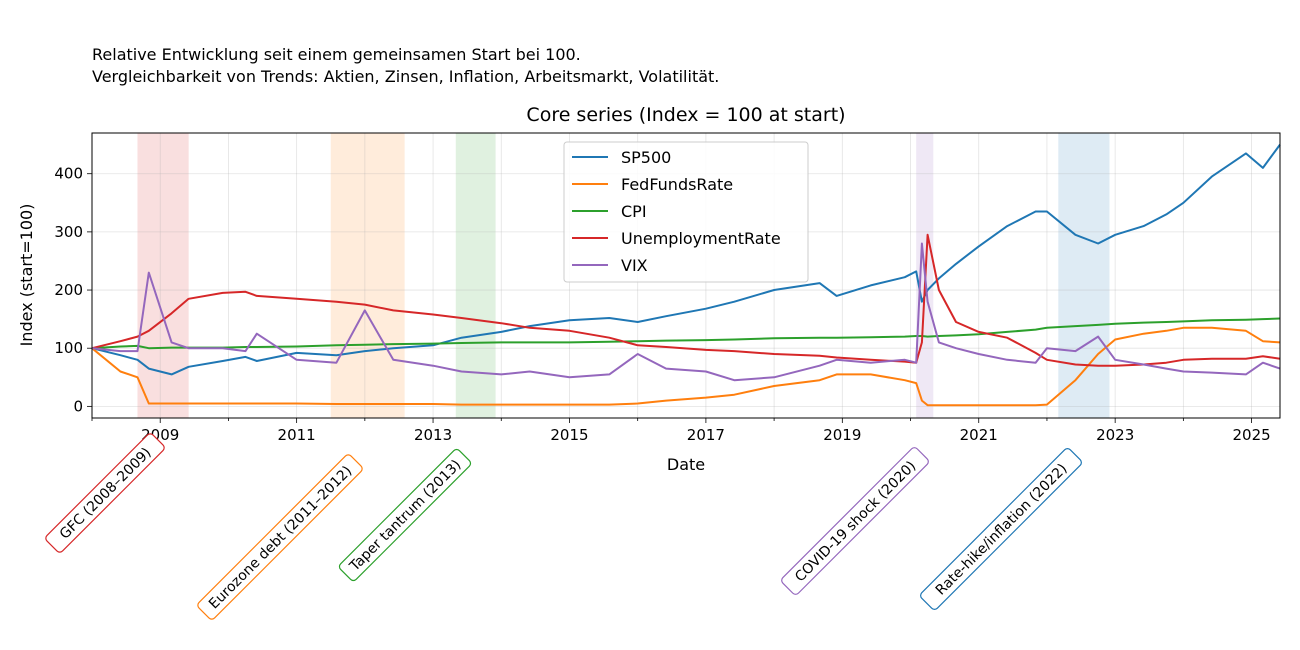 The height and width of the screenshot is (650, 1300). Describe the element at coordinates (68, 290) in the screenshot. I see `y-tick-label: 200` at that location.